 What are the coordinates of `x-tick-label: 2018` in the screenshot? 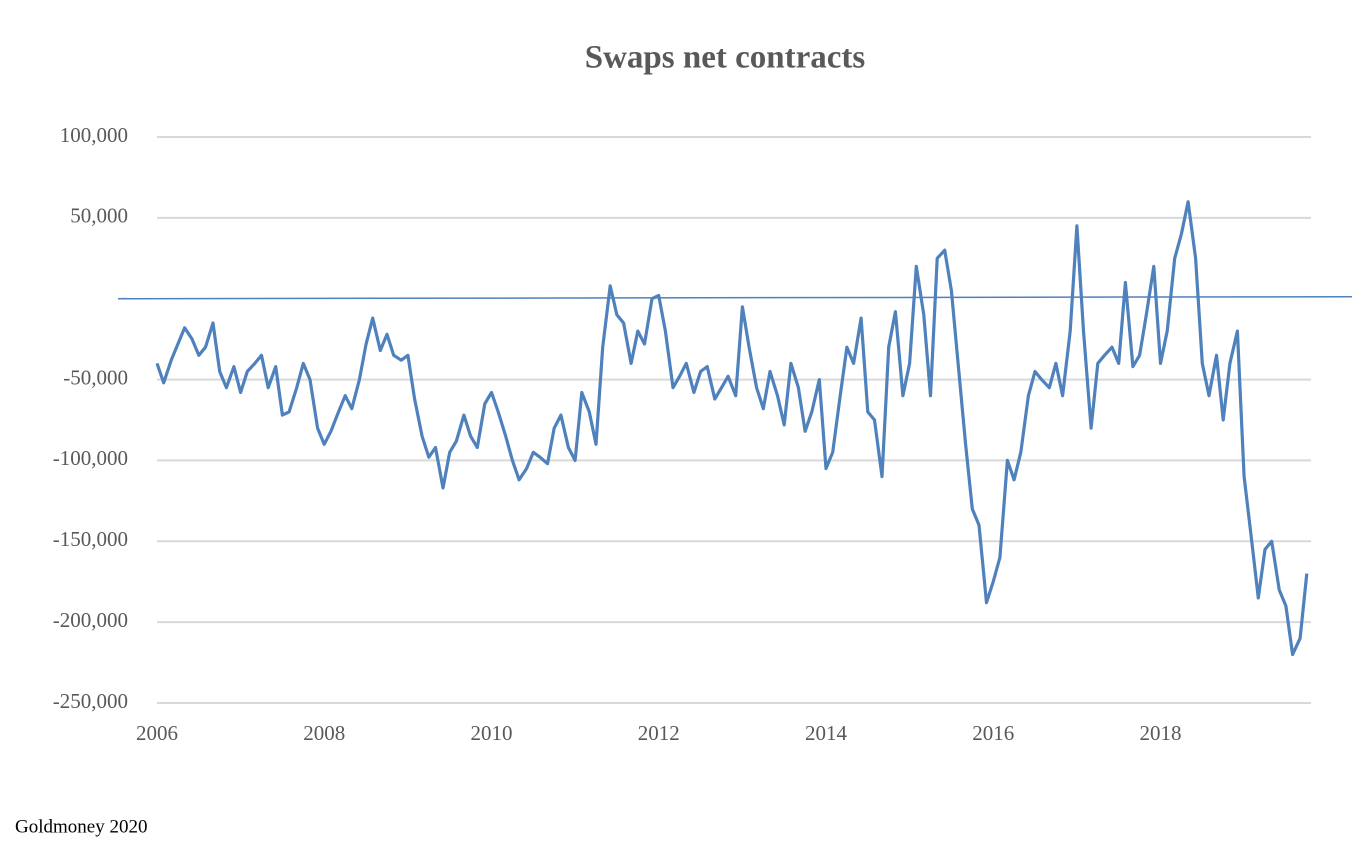 It's located at (1160, 733).